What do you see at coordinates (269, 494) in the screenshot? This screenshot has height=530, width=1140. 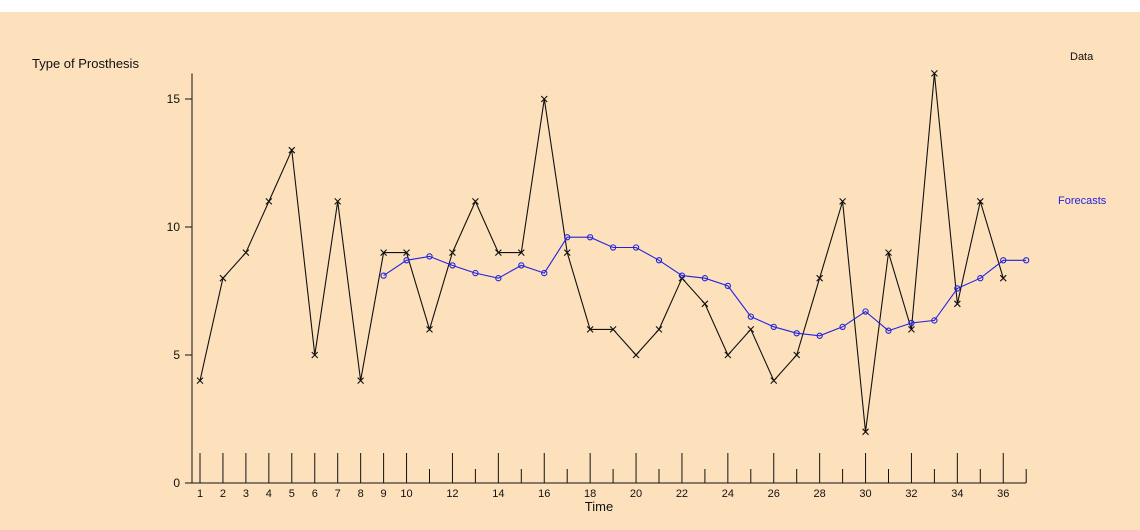 I see `x-tick-label: 4` at bounding box center [269, 494].